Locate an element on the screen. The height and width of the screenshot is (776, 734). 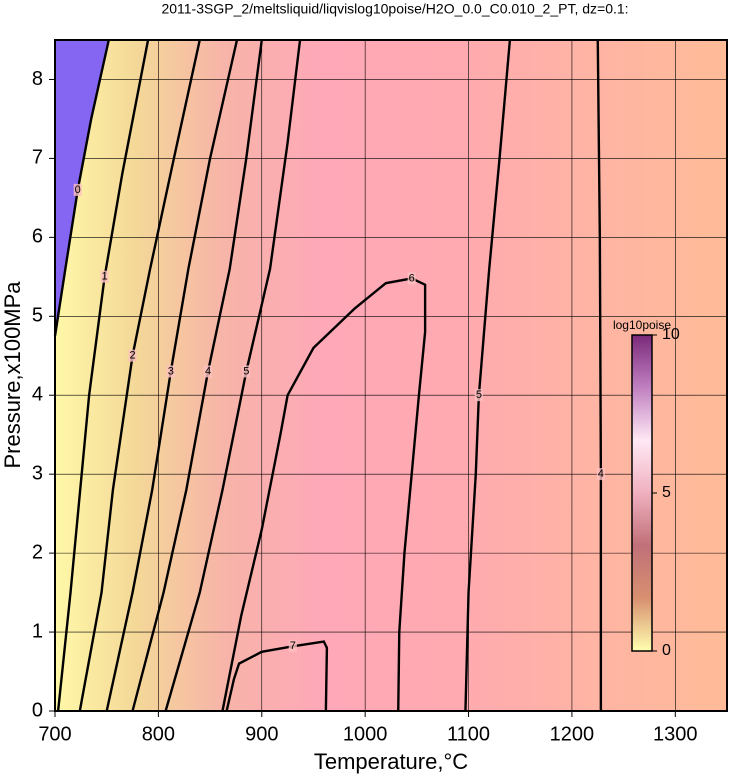
y-tick-label: 3 is located at coordinates (37, 473).